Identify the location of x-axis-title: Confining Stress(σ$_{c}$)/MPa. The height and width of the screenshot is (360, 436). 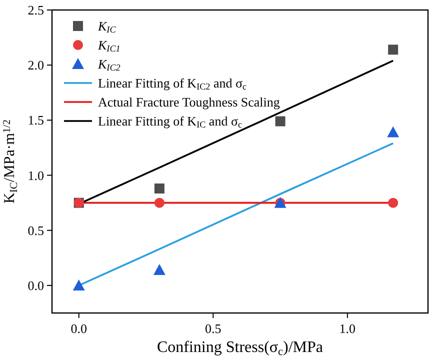
(240, 348).